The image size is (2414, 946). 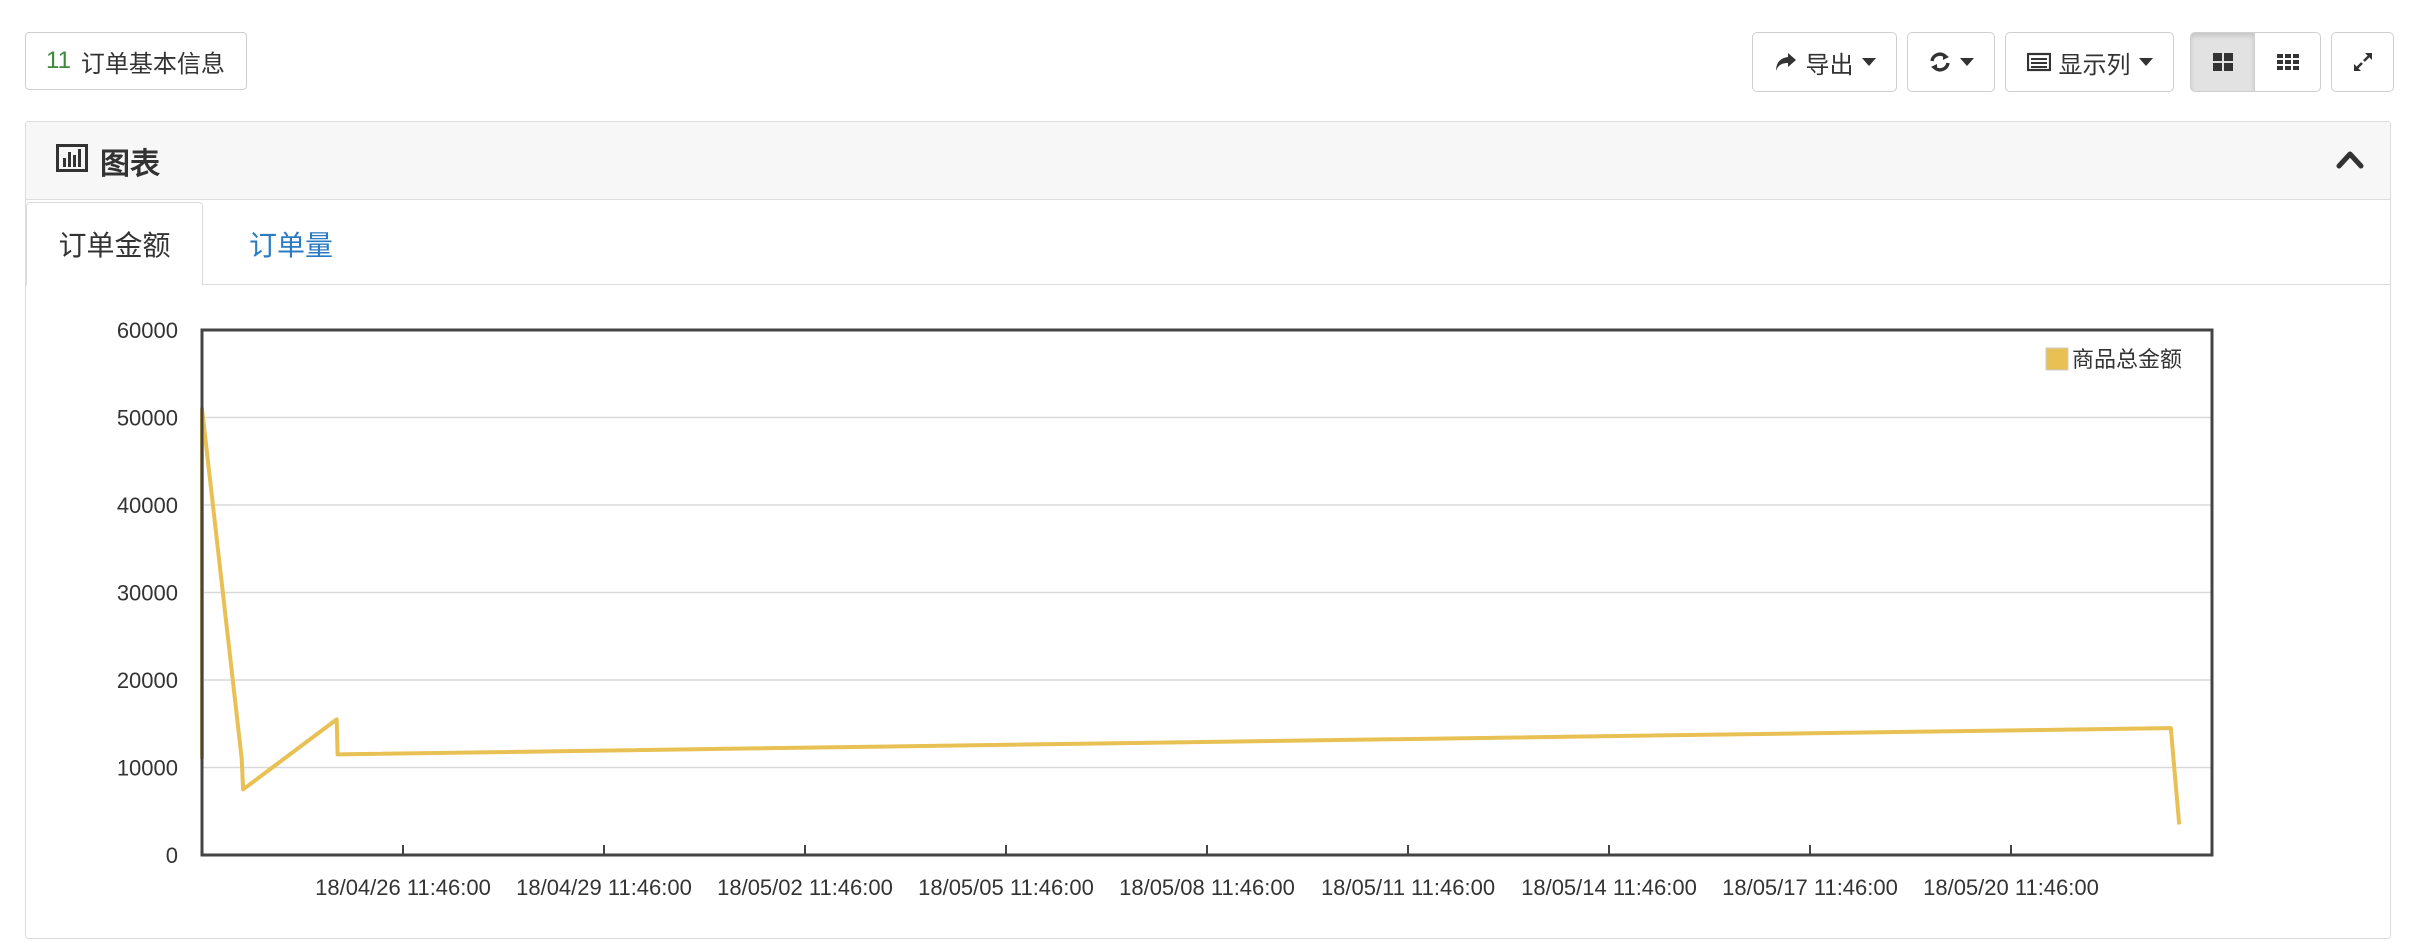 I want to click on y-tick-label: 30000, so click(x=147, y=593).